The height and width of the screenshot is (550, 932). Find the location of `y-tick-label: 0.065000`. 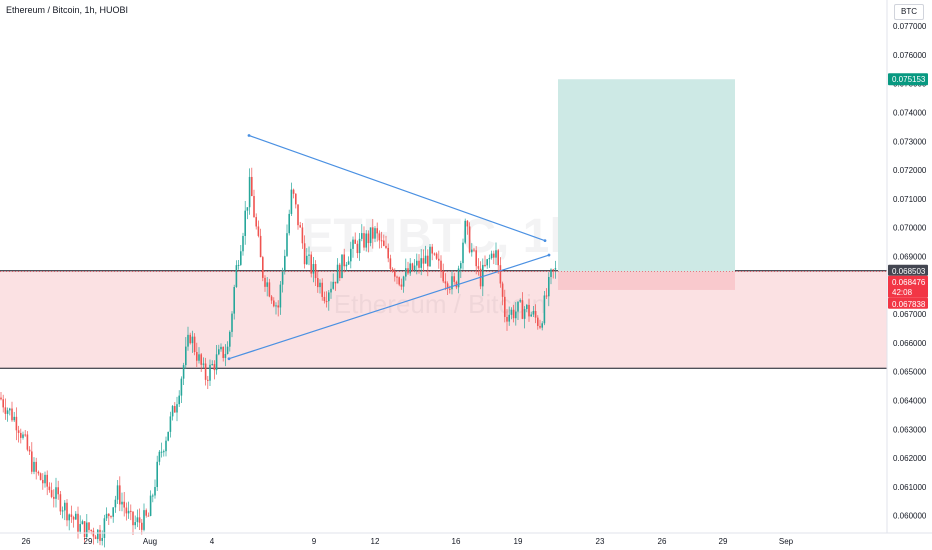

y-tick-label: 0.065000 is located at coordinates (910, 372).